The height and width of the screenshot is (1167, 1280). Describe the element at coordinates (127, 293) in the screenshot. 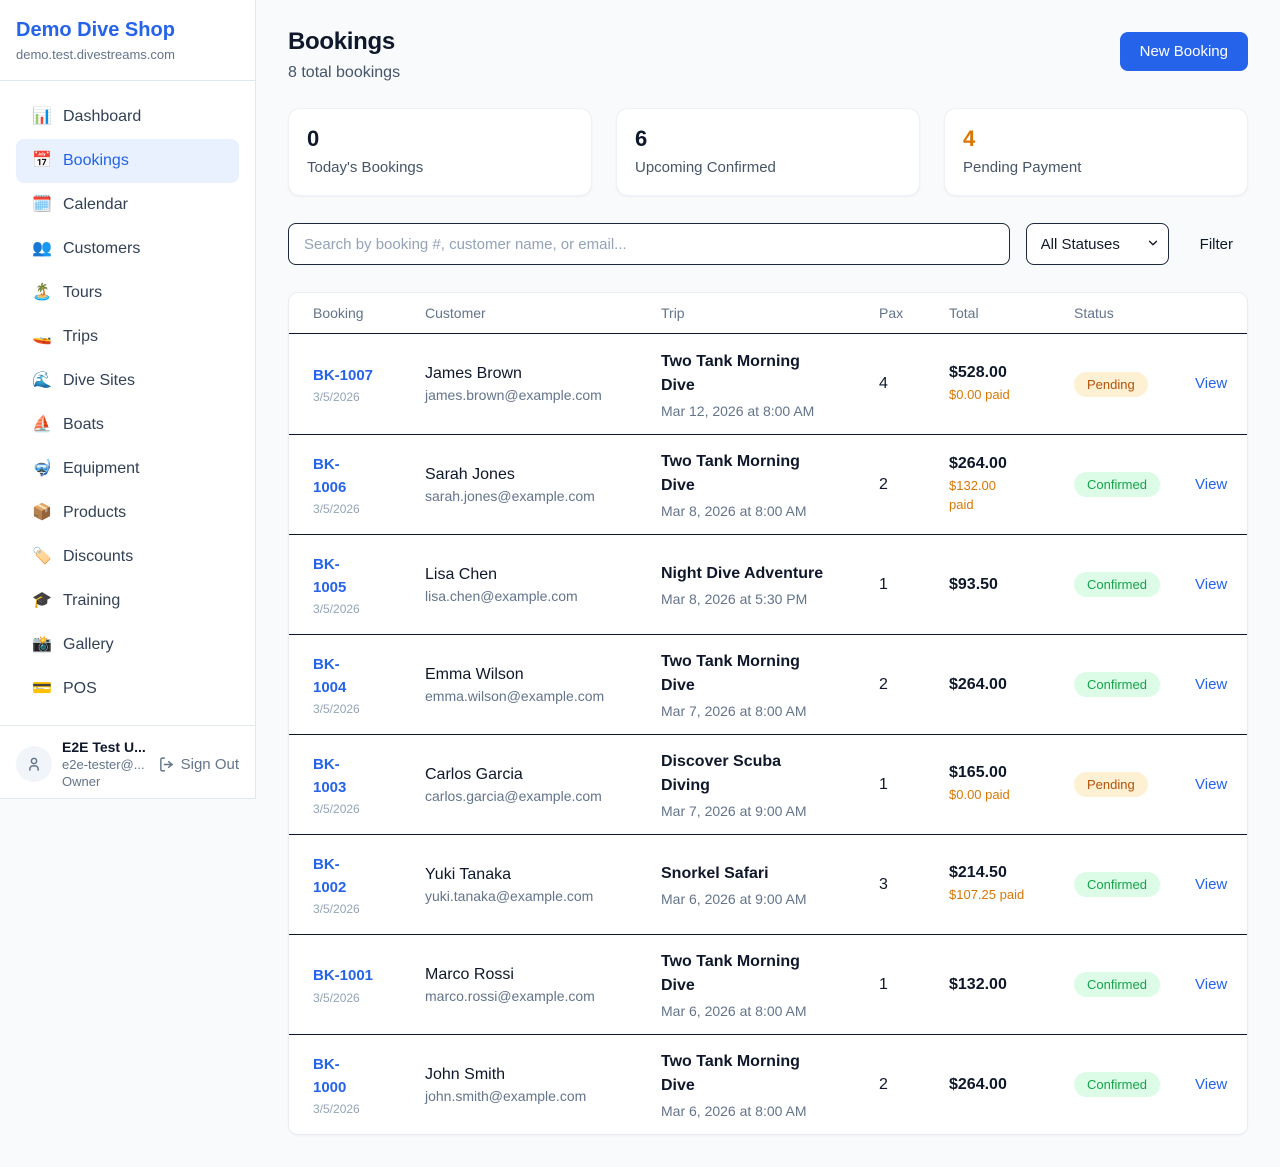

I see `sidebar-item-tours: 🏝️ Tours` at that location.